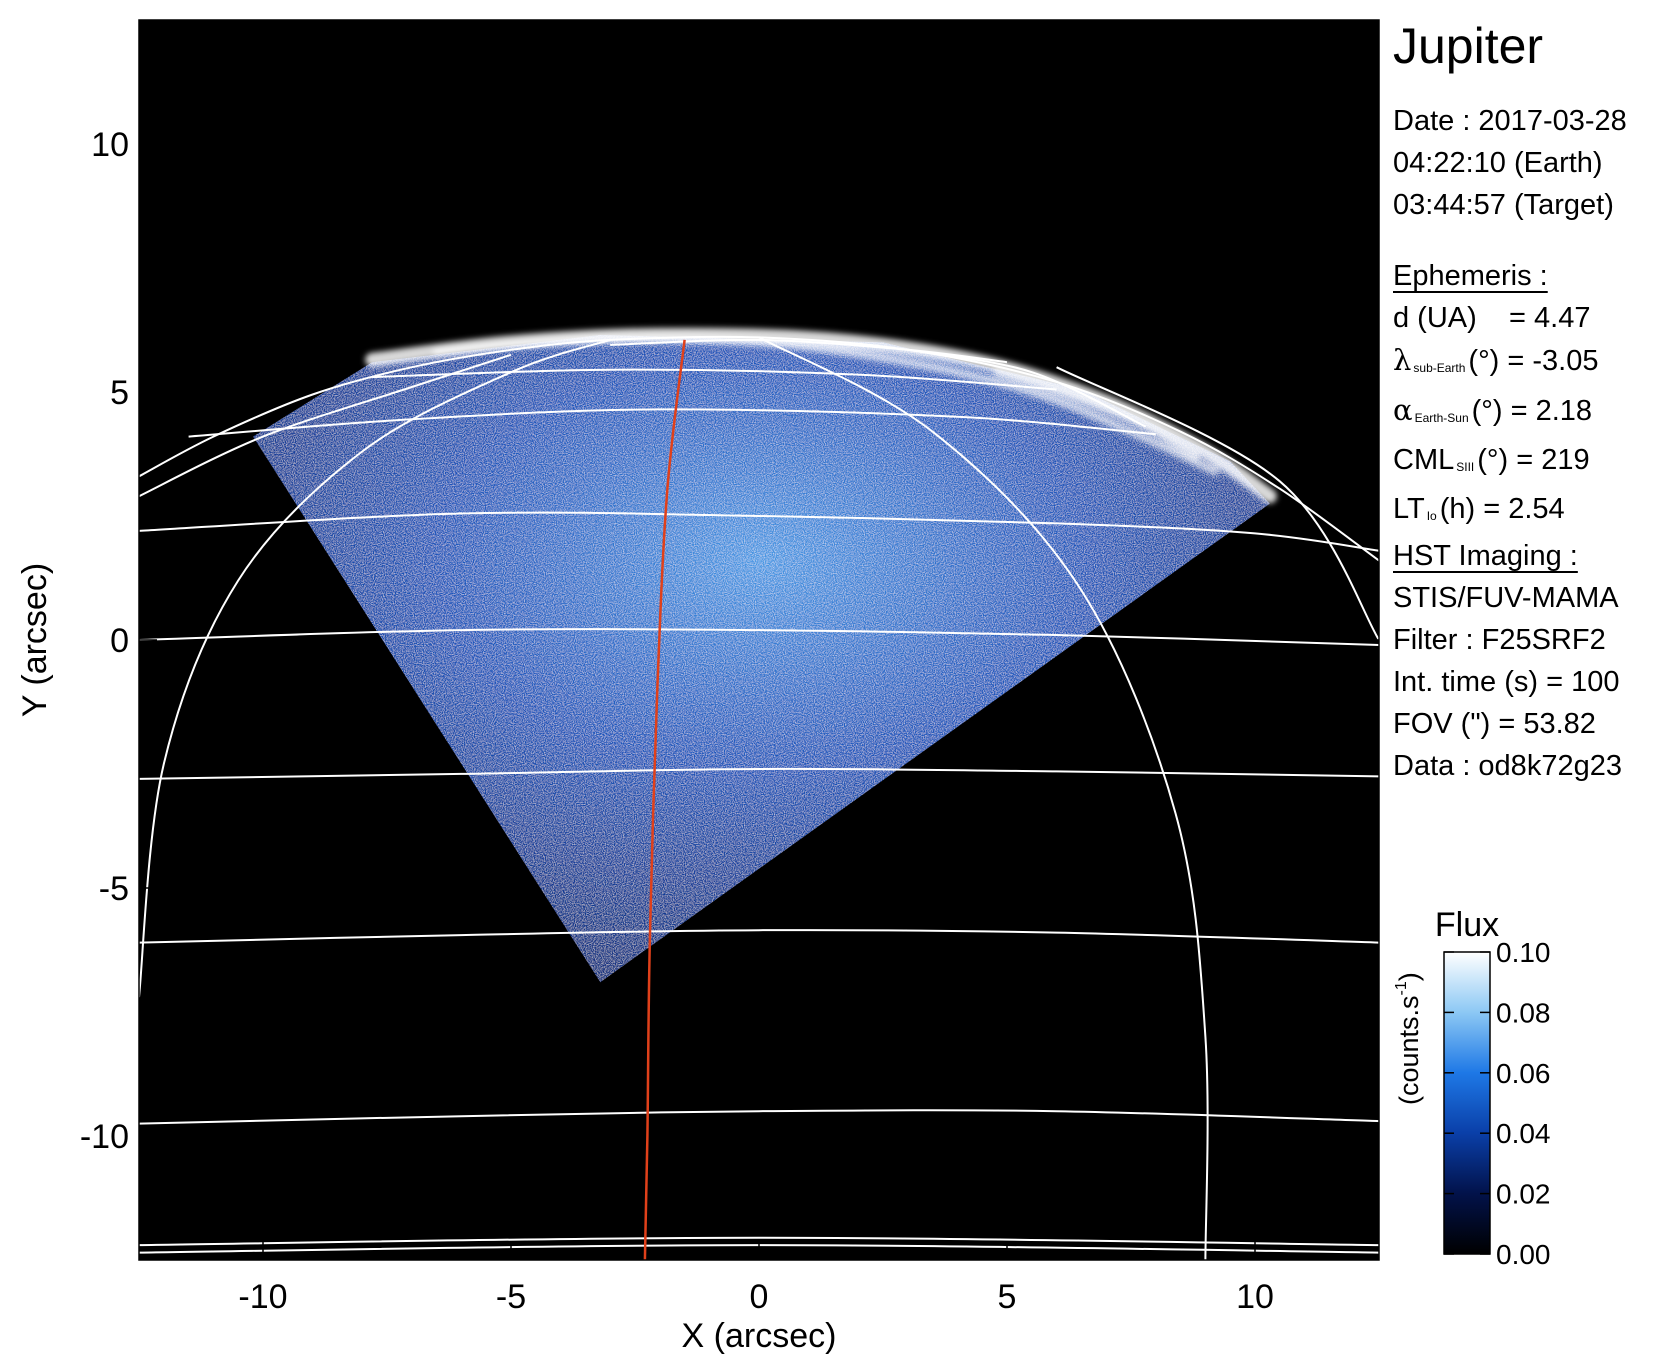  I want to click on aurora-emission, so click(821, 415).